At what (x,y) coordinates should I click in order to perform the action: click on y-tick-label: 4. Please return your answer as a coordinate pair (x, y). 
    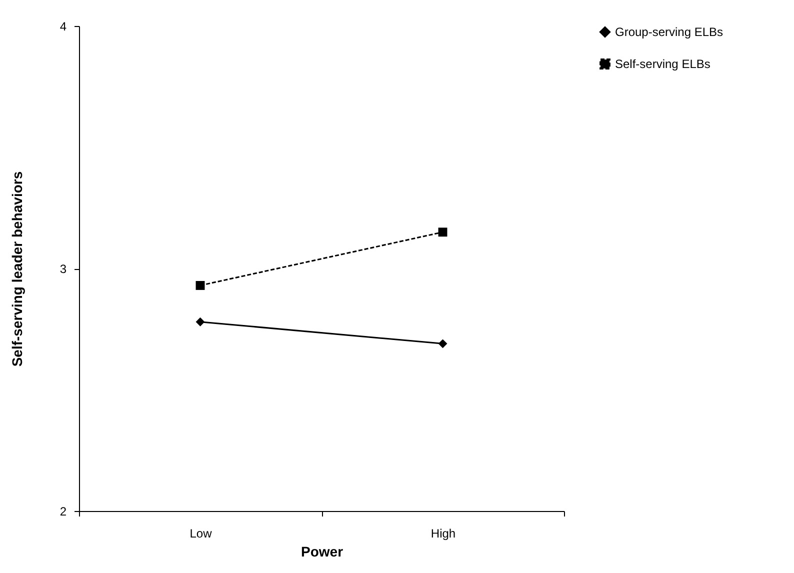
    Looking at the image, I should click on (63, 27).